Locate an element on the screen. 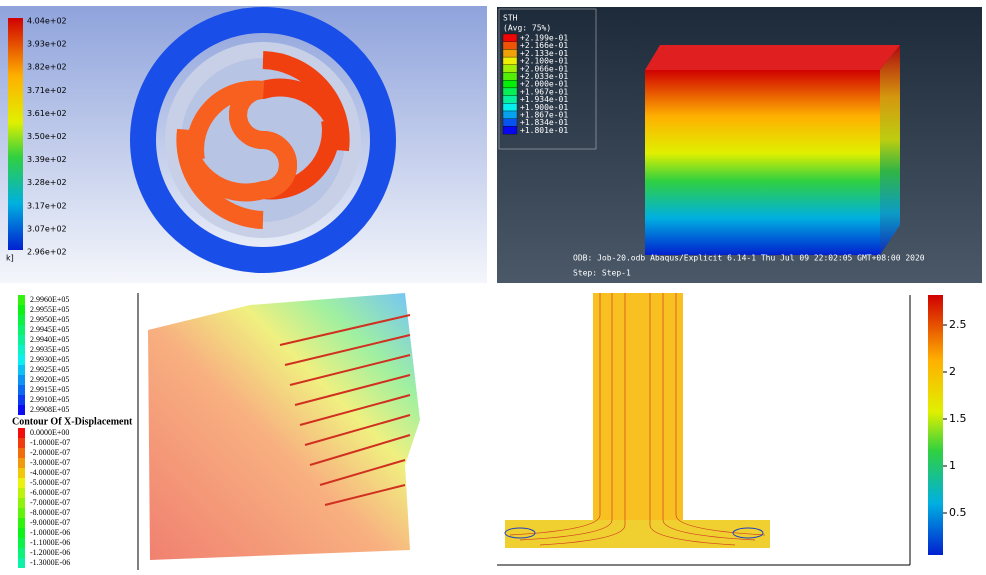 The width and height of the screenshot is (986, 575). legend-label: -8.0000E-07 is located at coordinates (50, 512).